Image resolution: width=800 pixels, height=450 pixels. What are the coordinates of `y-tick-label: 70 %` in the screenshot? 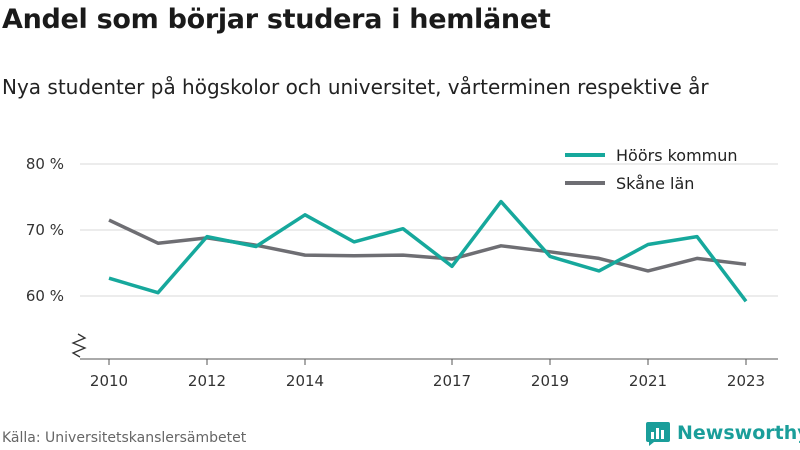 It's located at (45, 230).